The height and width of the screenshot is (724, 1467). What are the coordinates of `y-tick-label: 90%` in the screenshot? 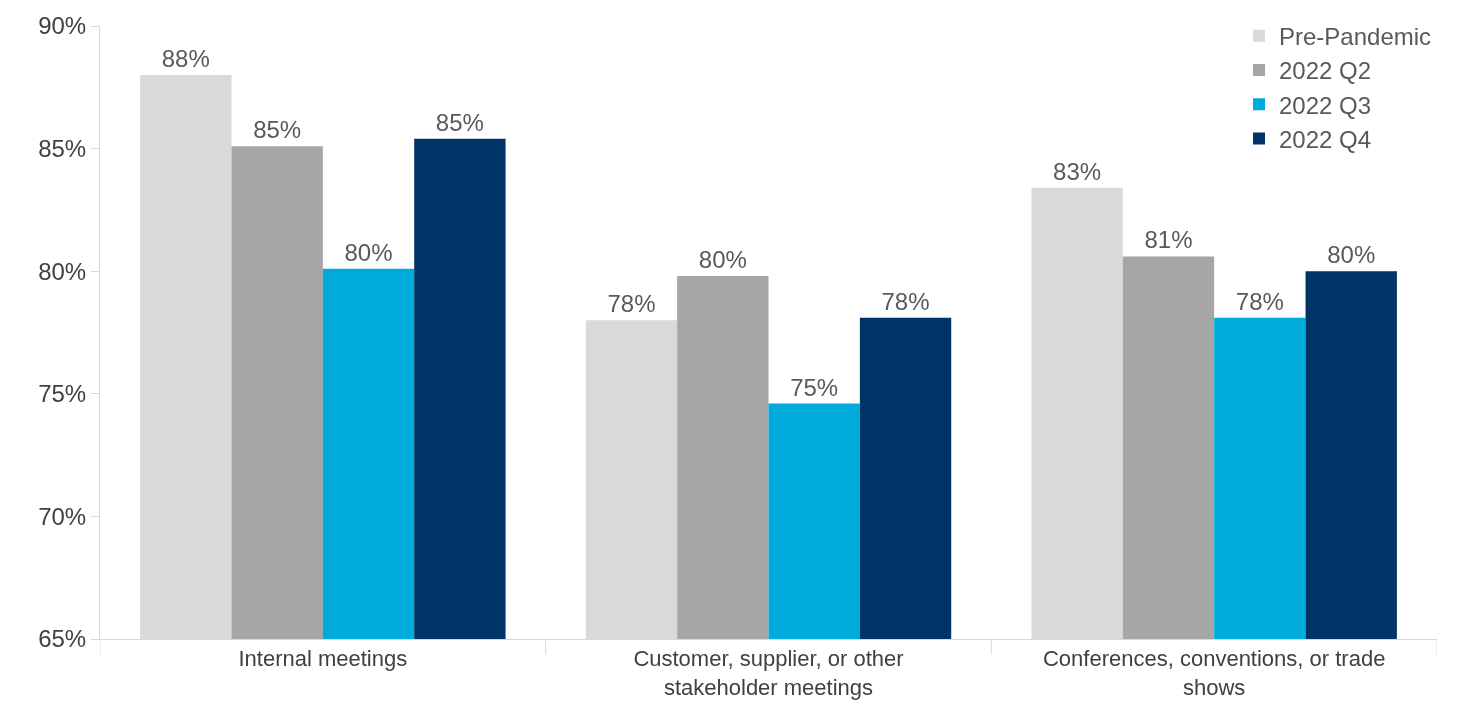 It's located at (62, 26).